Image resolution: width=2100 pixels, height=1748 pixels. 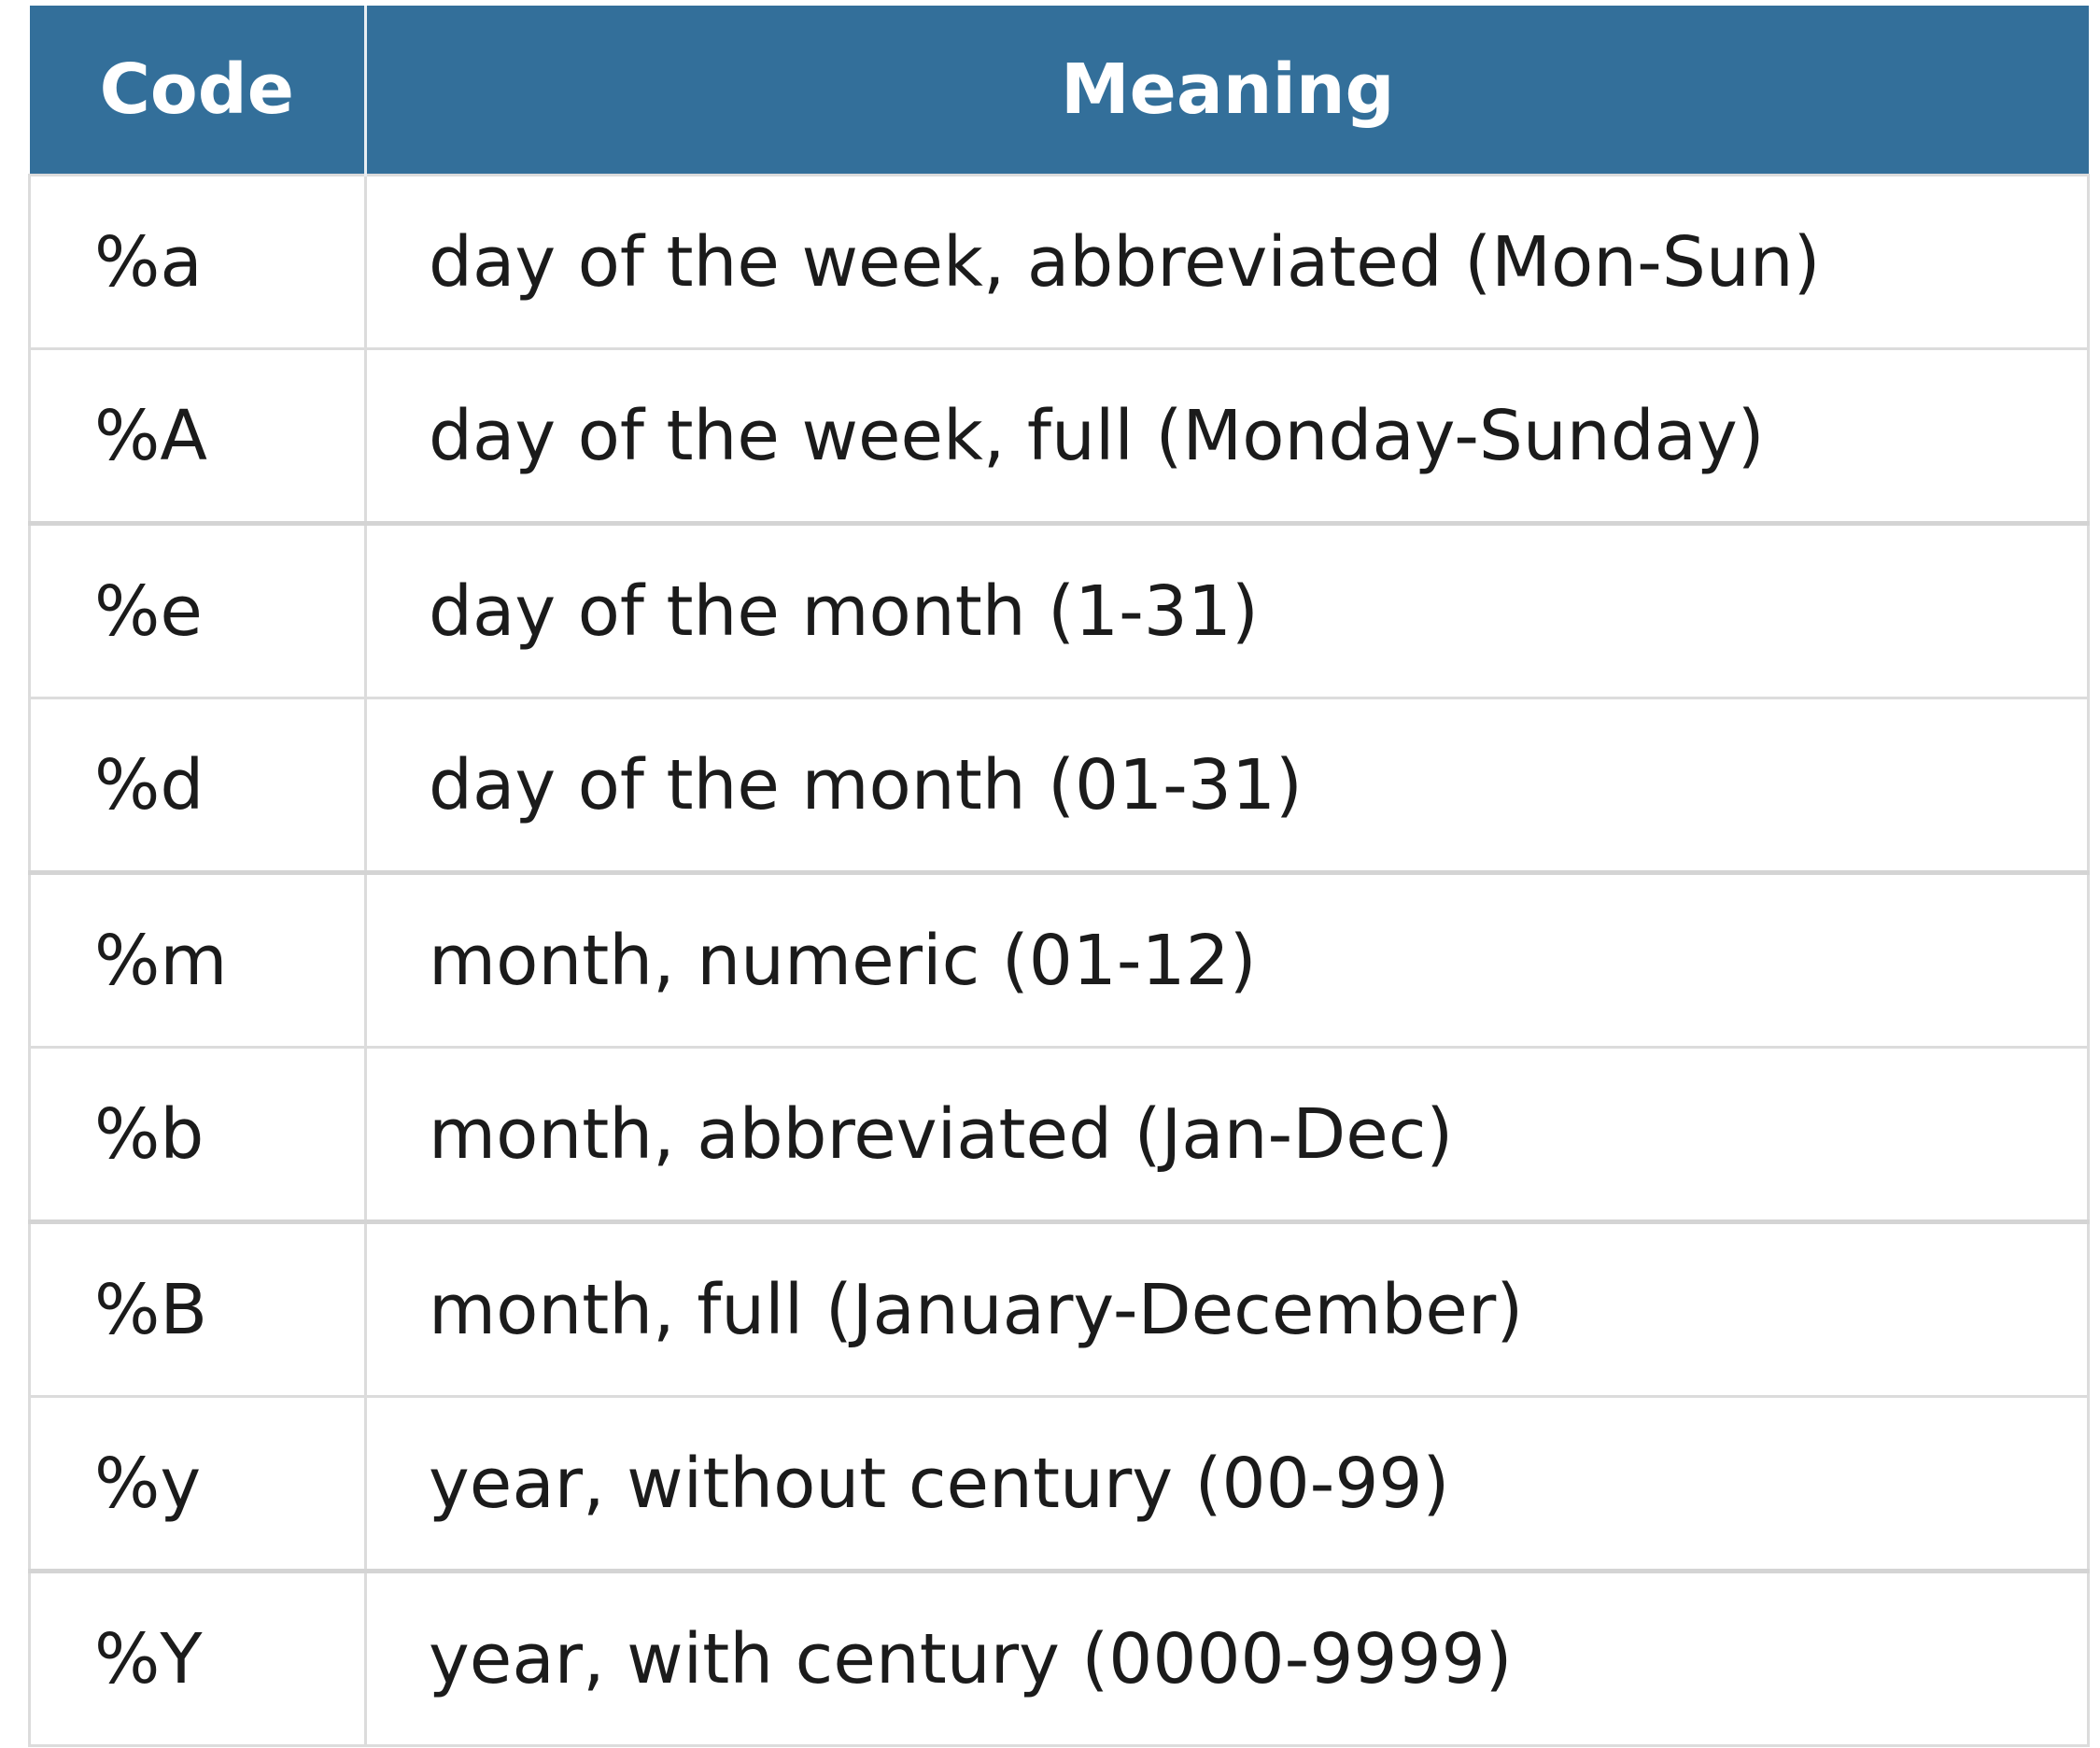 I want to click on meaning-cell: day of the month (01-31), so click(x=1227, y=786).